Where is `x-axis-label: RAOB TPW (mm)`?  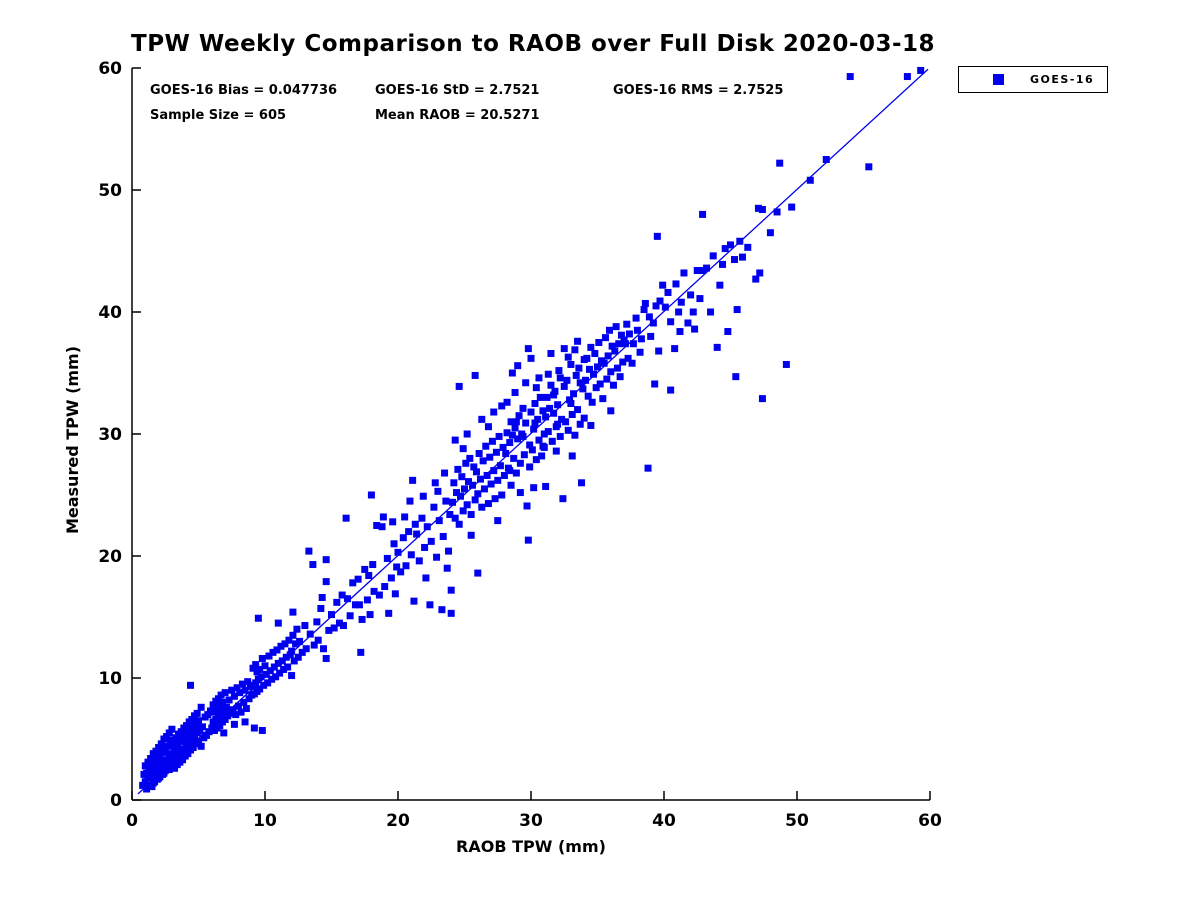
x-axis-label: RAOB TPW (mm) is located at coordinates (531, 846).